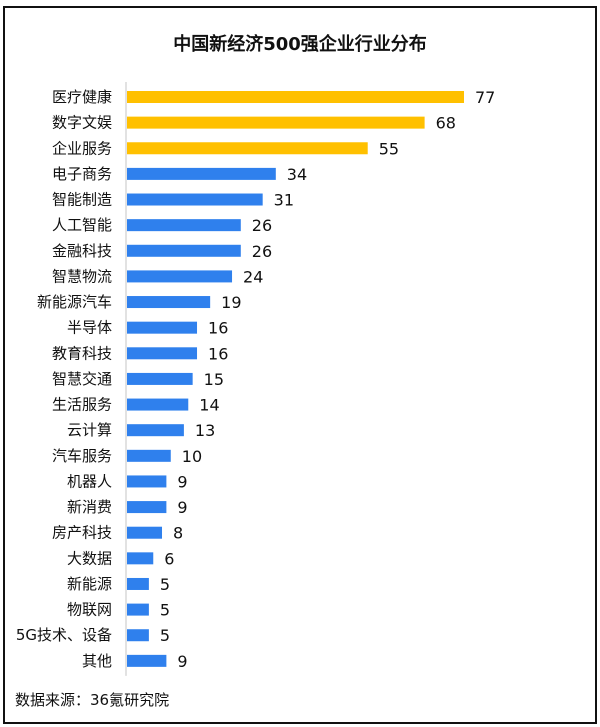 Image resolution: width=600 pixels, height=727 pixels. What do you see at coordinates (82, 379) in the screenshot?
I see `category-label: 智慧交通` at bounding box center [82, 379].